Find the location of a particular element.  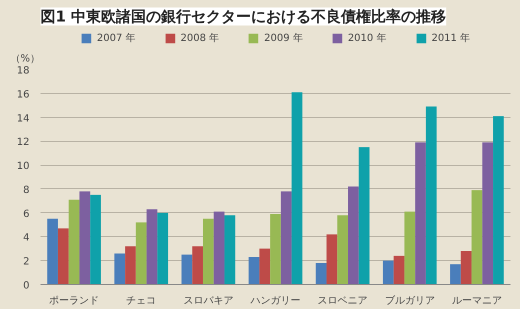

x-tick-label: ルーマニア is located at coordinates (477, 301).